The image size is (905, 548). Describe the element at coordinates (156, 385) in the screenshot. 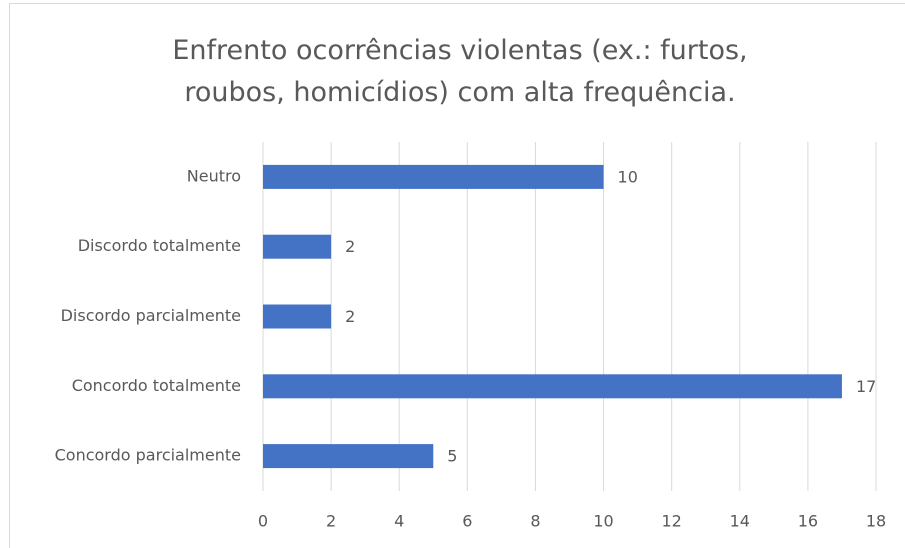

I see `y-tick-label: Concordo totalmente` at that location.